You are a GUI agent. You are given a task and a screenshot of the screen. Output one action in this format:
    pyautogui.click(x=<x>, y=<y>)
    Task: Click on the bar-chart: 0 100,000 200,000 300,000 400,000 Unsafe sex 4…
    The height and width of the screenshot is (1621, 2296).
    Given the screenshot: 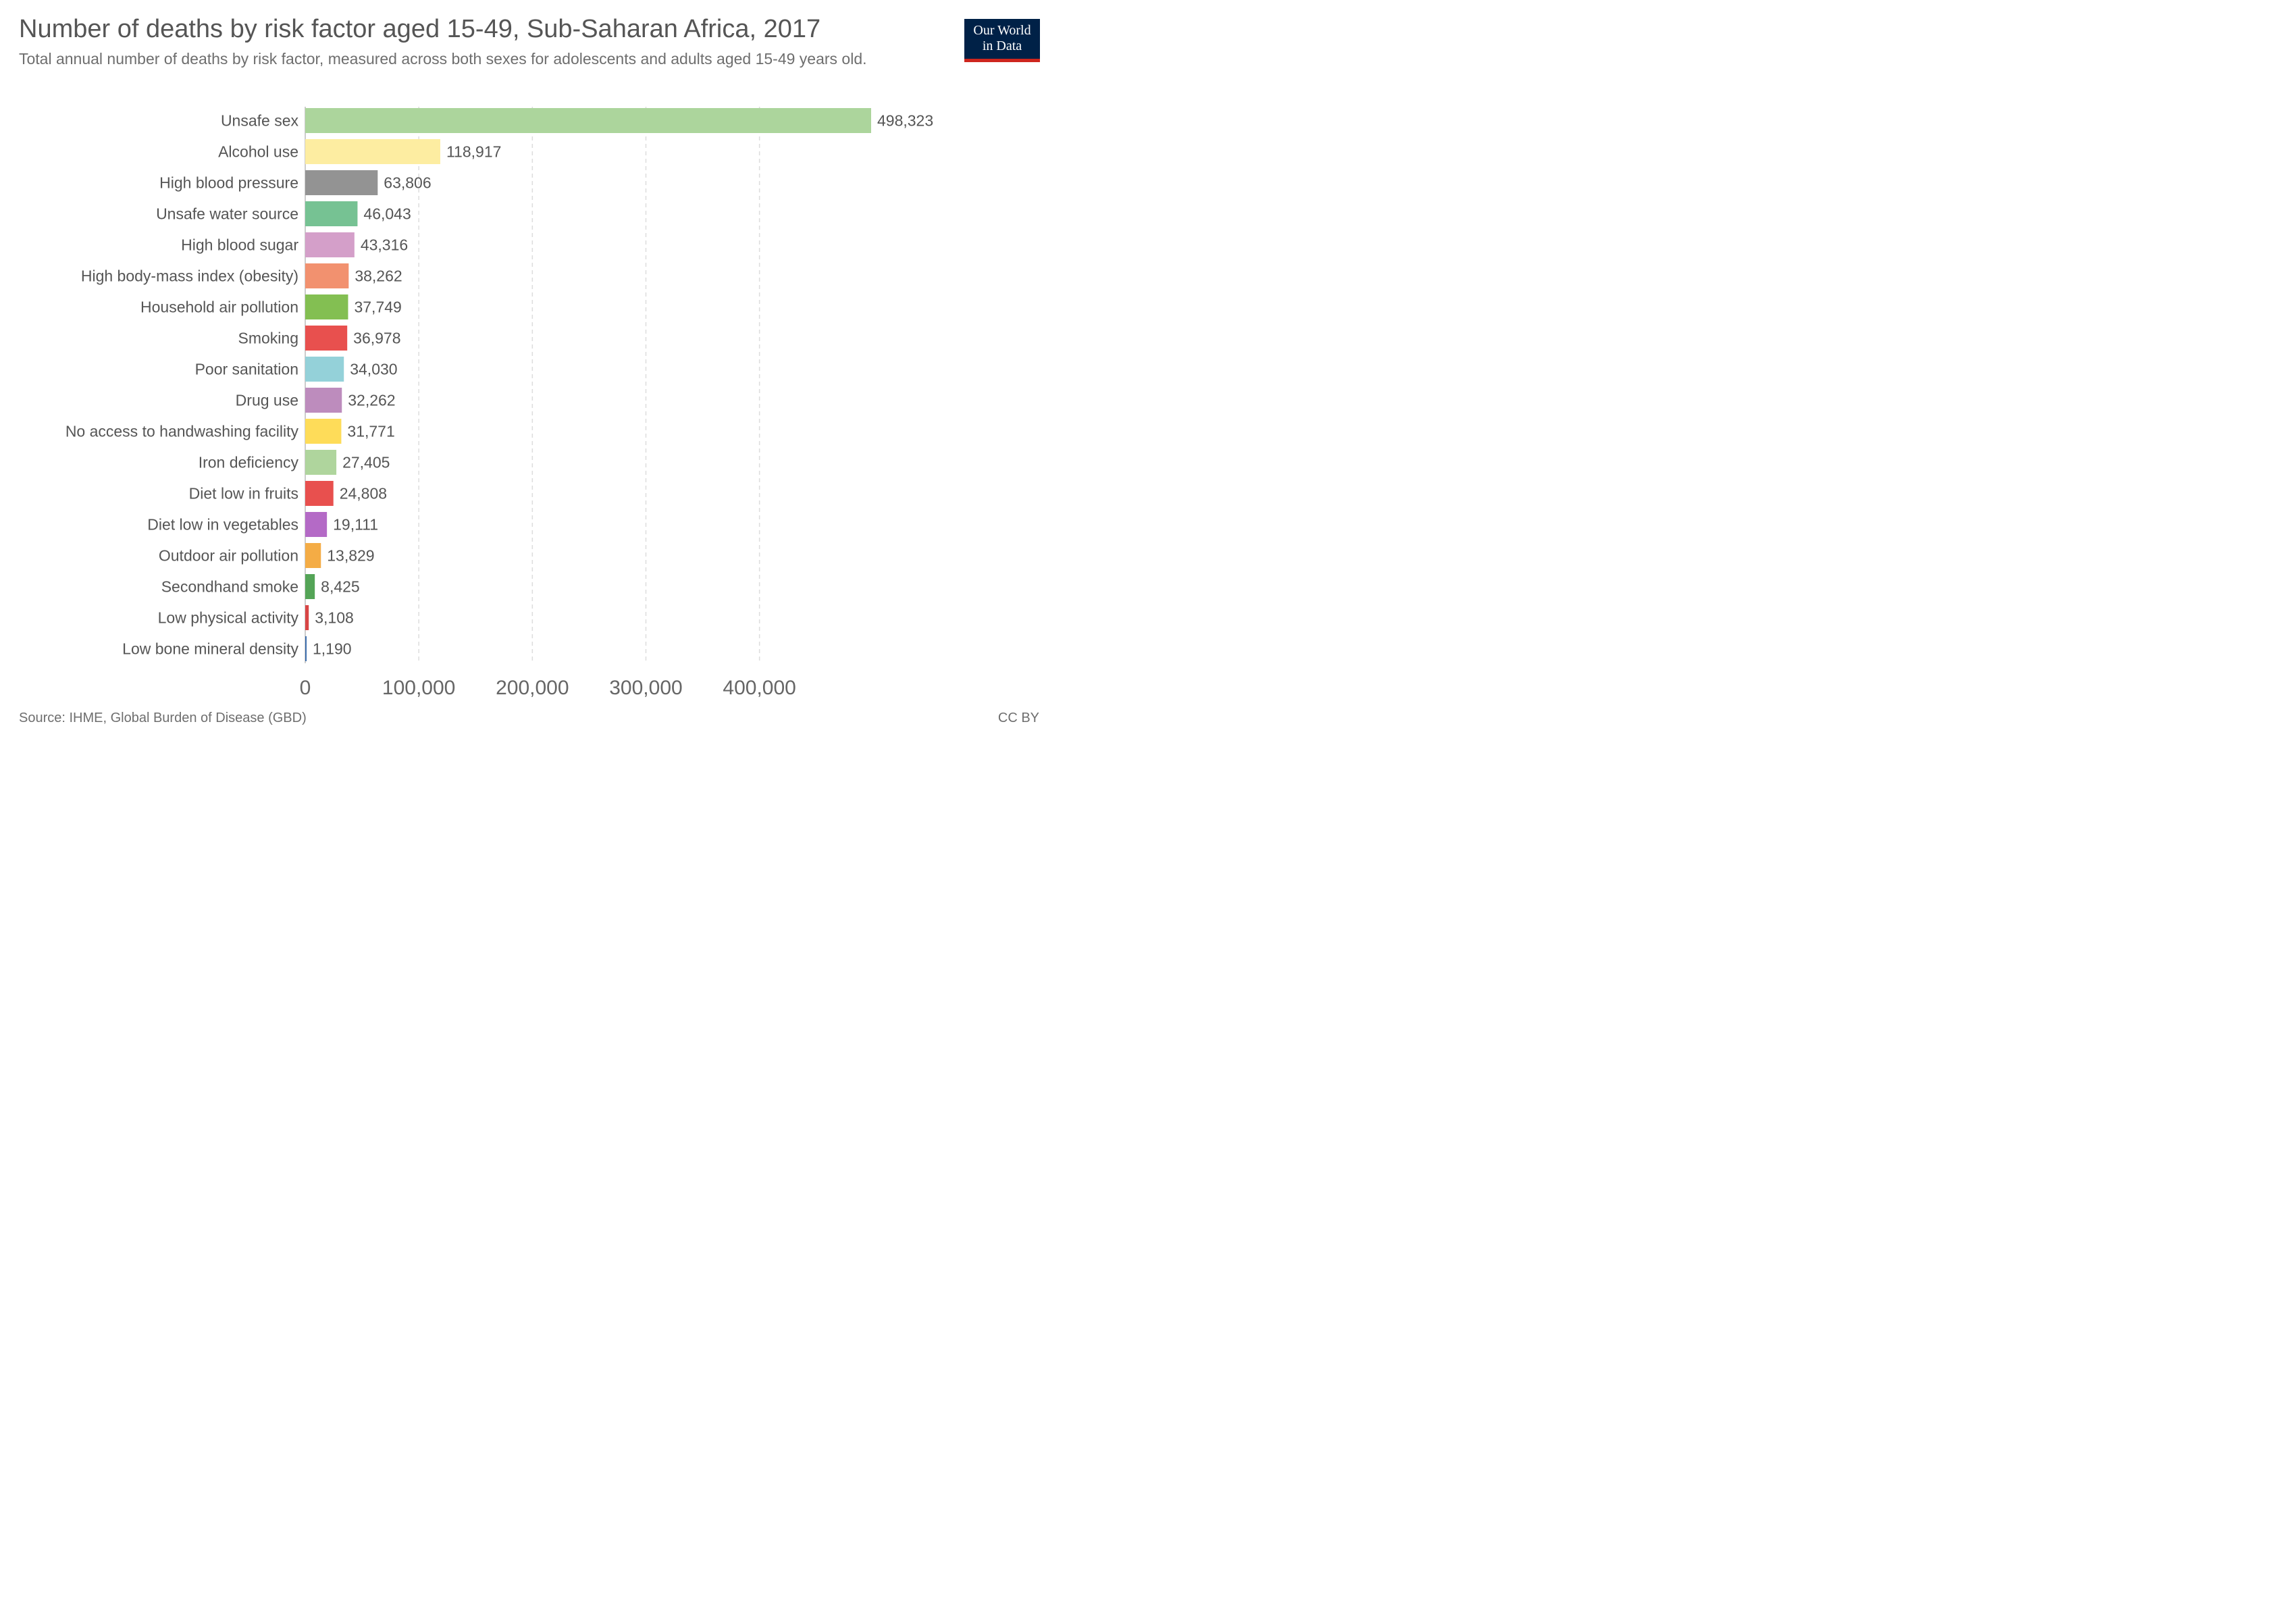 What is the action you would take?
    pyautogui.click(x=499, y=403)
    